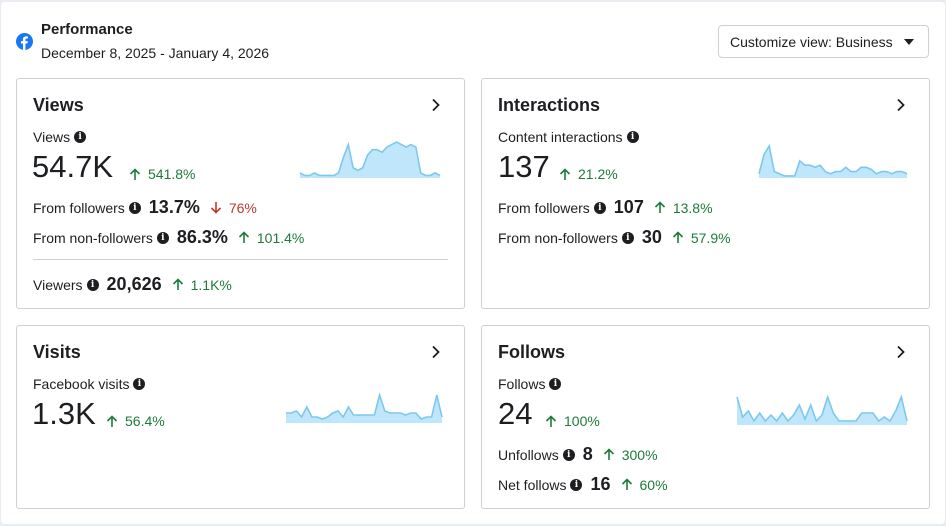 Image resolution: width=946 pixels, height=526 pixels. Describe the element at coordinates (60, 137) in the screenshot. I see `views-metric-label: Views i` at that location.